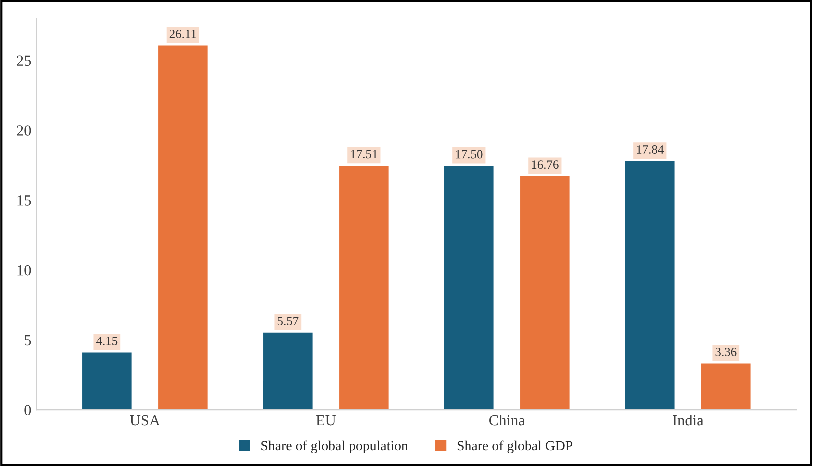 The height and width of the screenshot is (466, 813). What do you see at coordinates (469, 154) in the screenshot?
I see `data-label: 17.50` at bounding box center [469, 154].